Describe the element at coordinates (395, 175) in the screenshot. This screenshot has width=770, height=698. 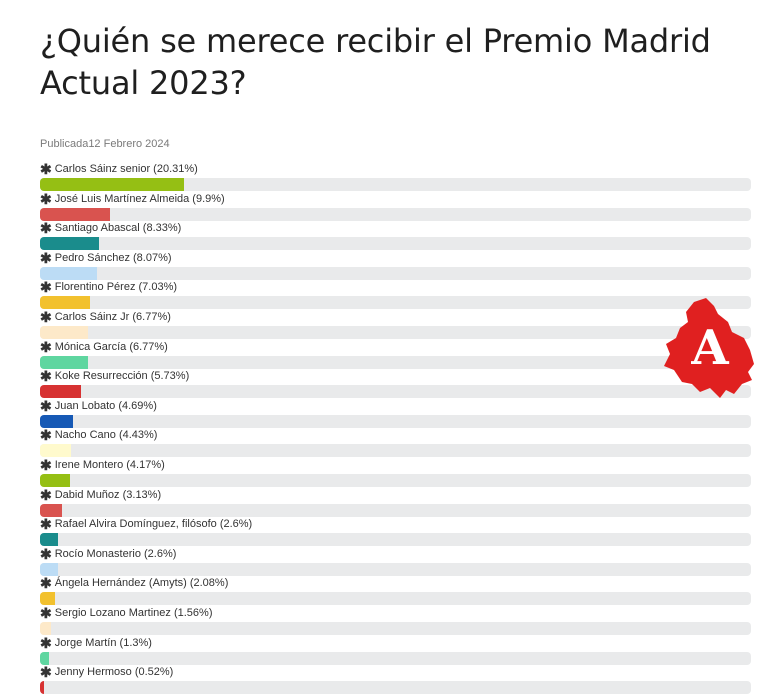
I see `poll-row: ✱ Carlos Sáinz senior (20.31%)` at that location.